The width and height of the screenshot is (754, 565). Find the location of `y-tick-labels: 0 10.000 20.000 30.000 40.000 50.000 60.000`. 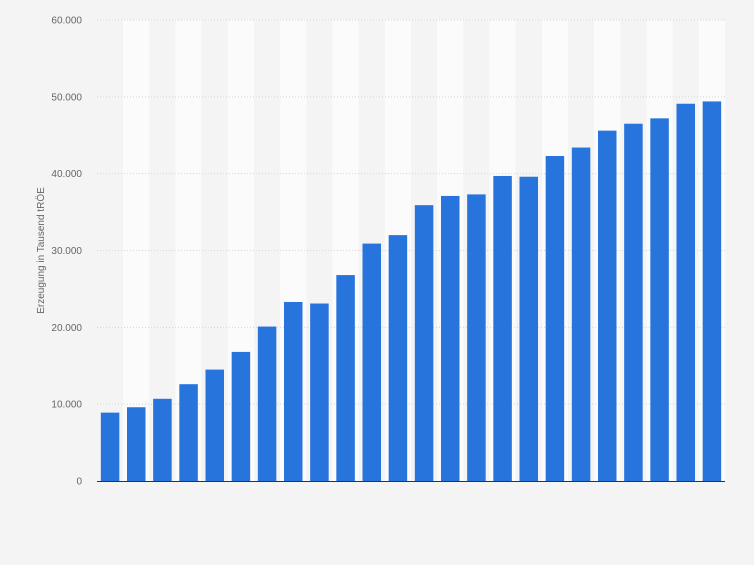

y-tick-labels: 0 10.000 20.000 30.000 40.000 50.000 60.000 is located at coordinates (66, 252).